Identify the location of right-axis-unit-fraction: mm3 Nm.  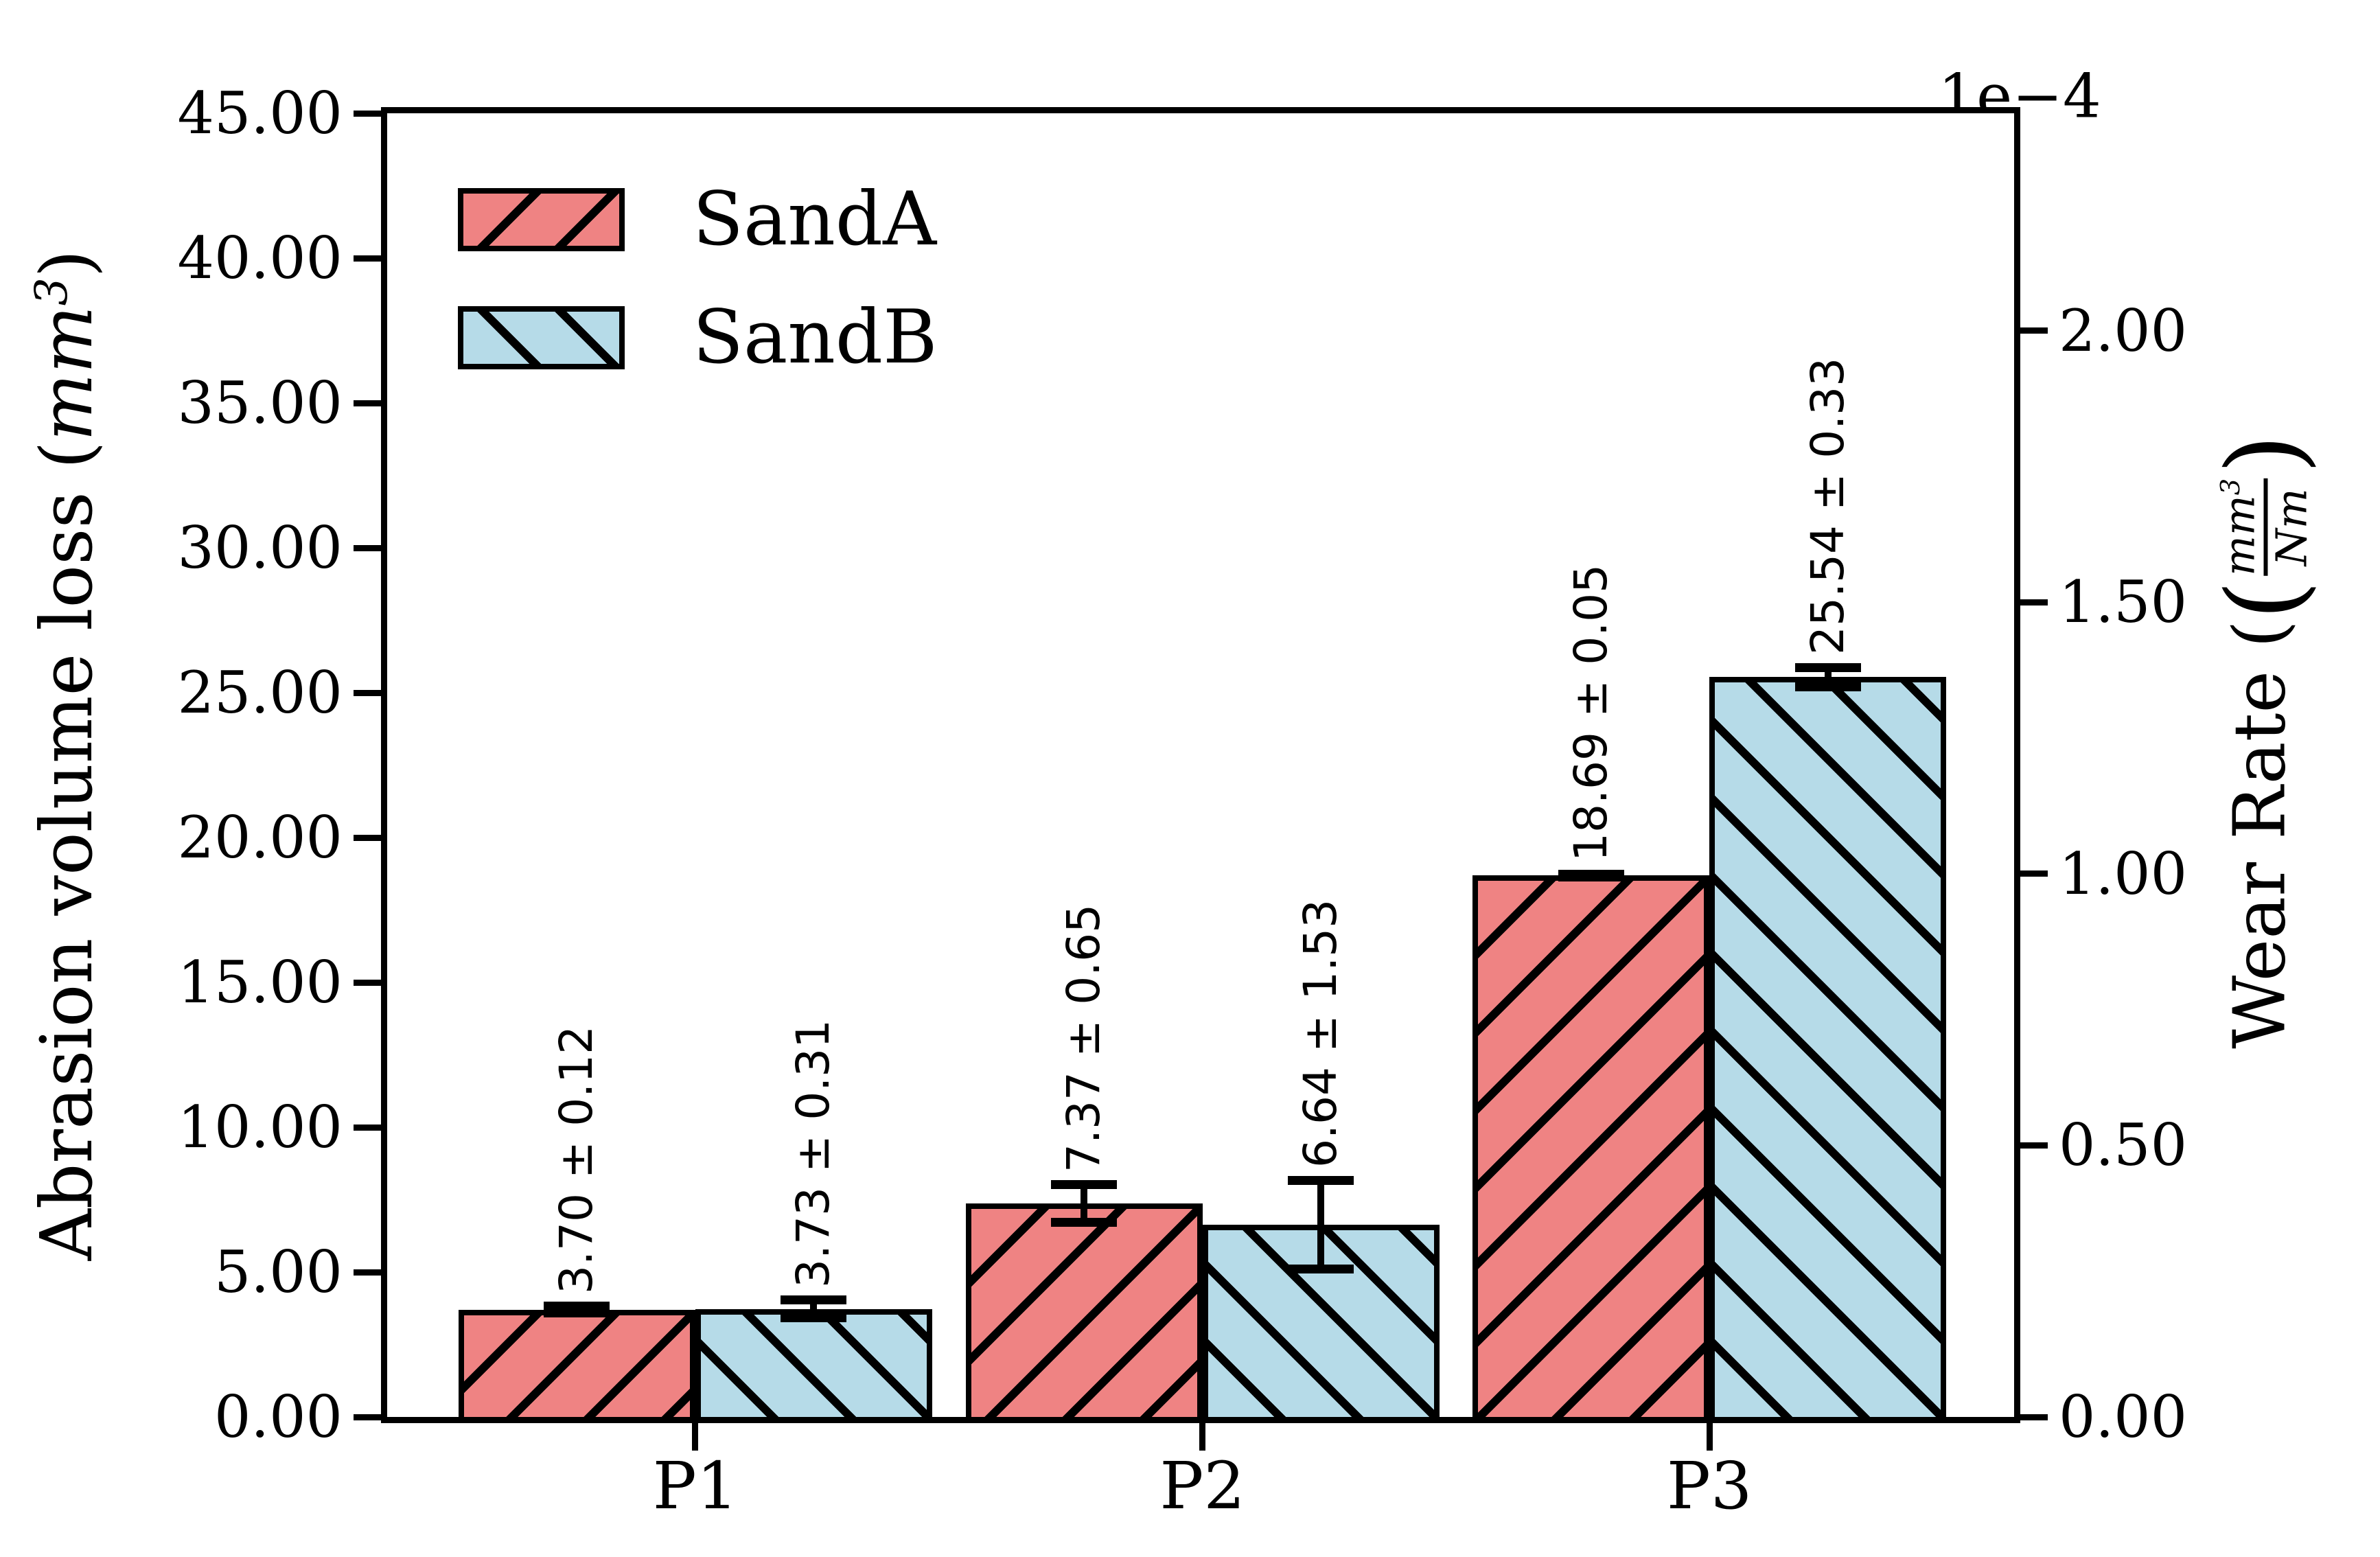
(2265, 527).